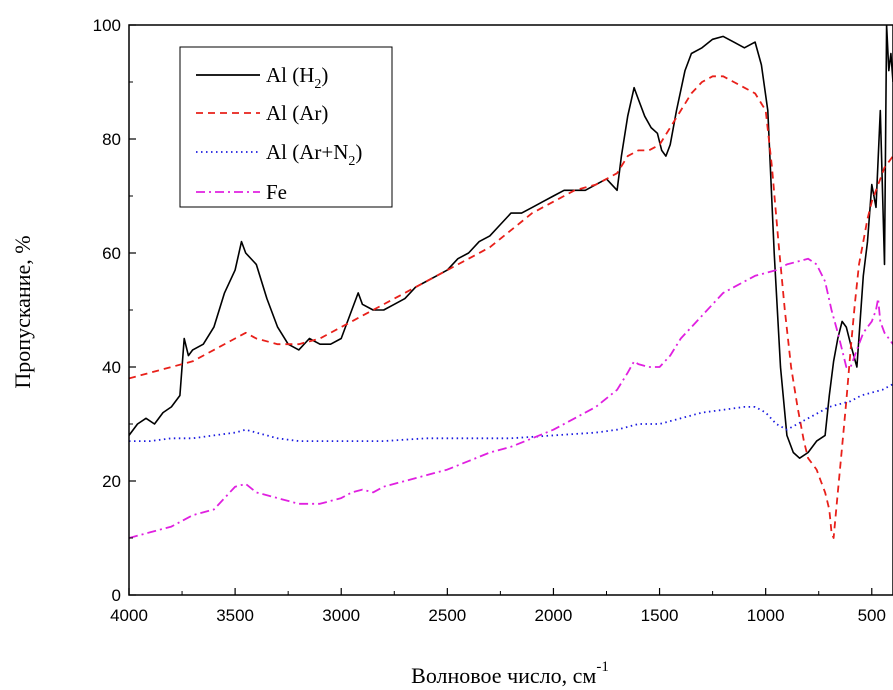 This screenshot has width=893, height=690. What do you see at coordinates (129, 615) in the screenshot?
I see `x-tick-label-0: 4000` at bounding box center [129, 615].